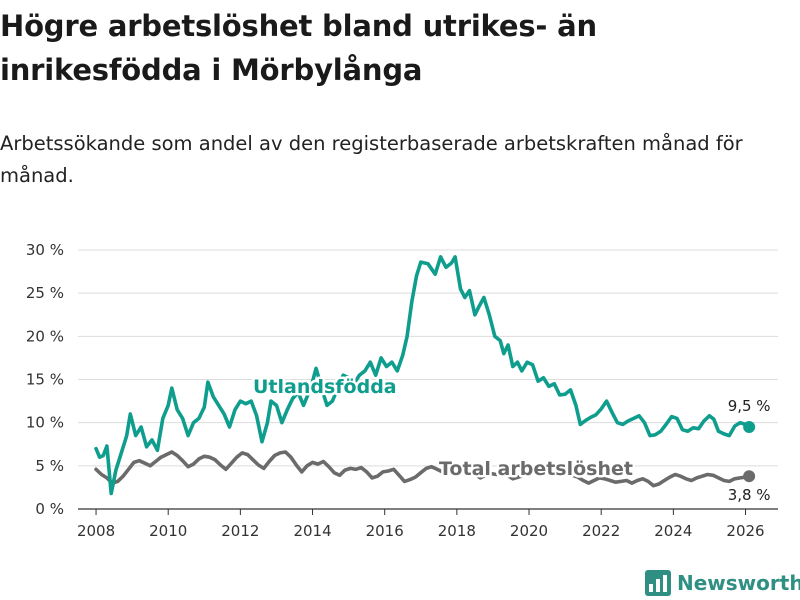 Image resolution: width=800 pixels, height=600 pixels. I want to click on x-tick-label: 2022, so click(601, 531).